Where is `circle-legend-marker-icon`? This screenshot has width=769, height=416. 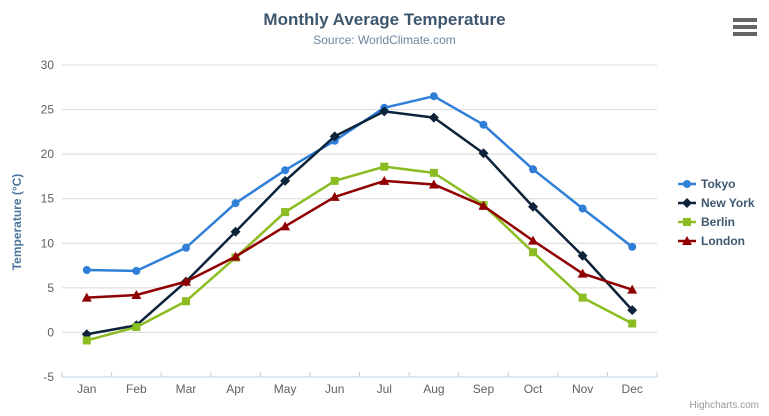
circle-legend-marker-icon is located at coordinates (687, 183).